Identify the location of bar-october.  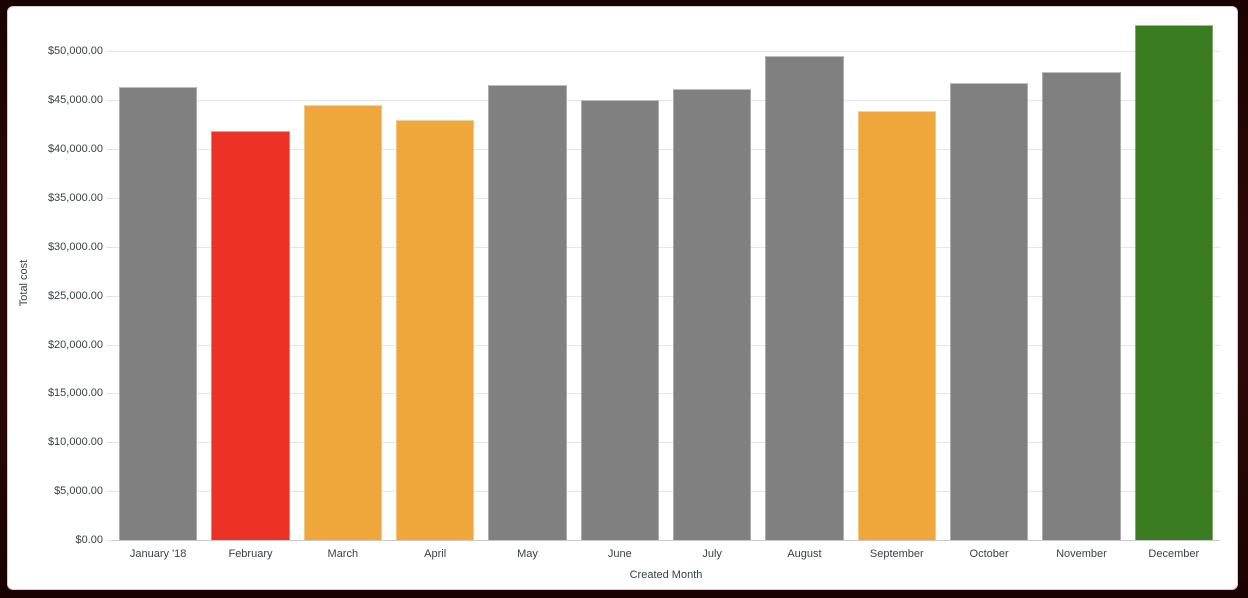
(989, 311).